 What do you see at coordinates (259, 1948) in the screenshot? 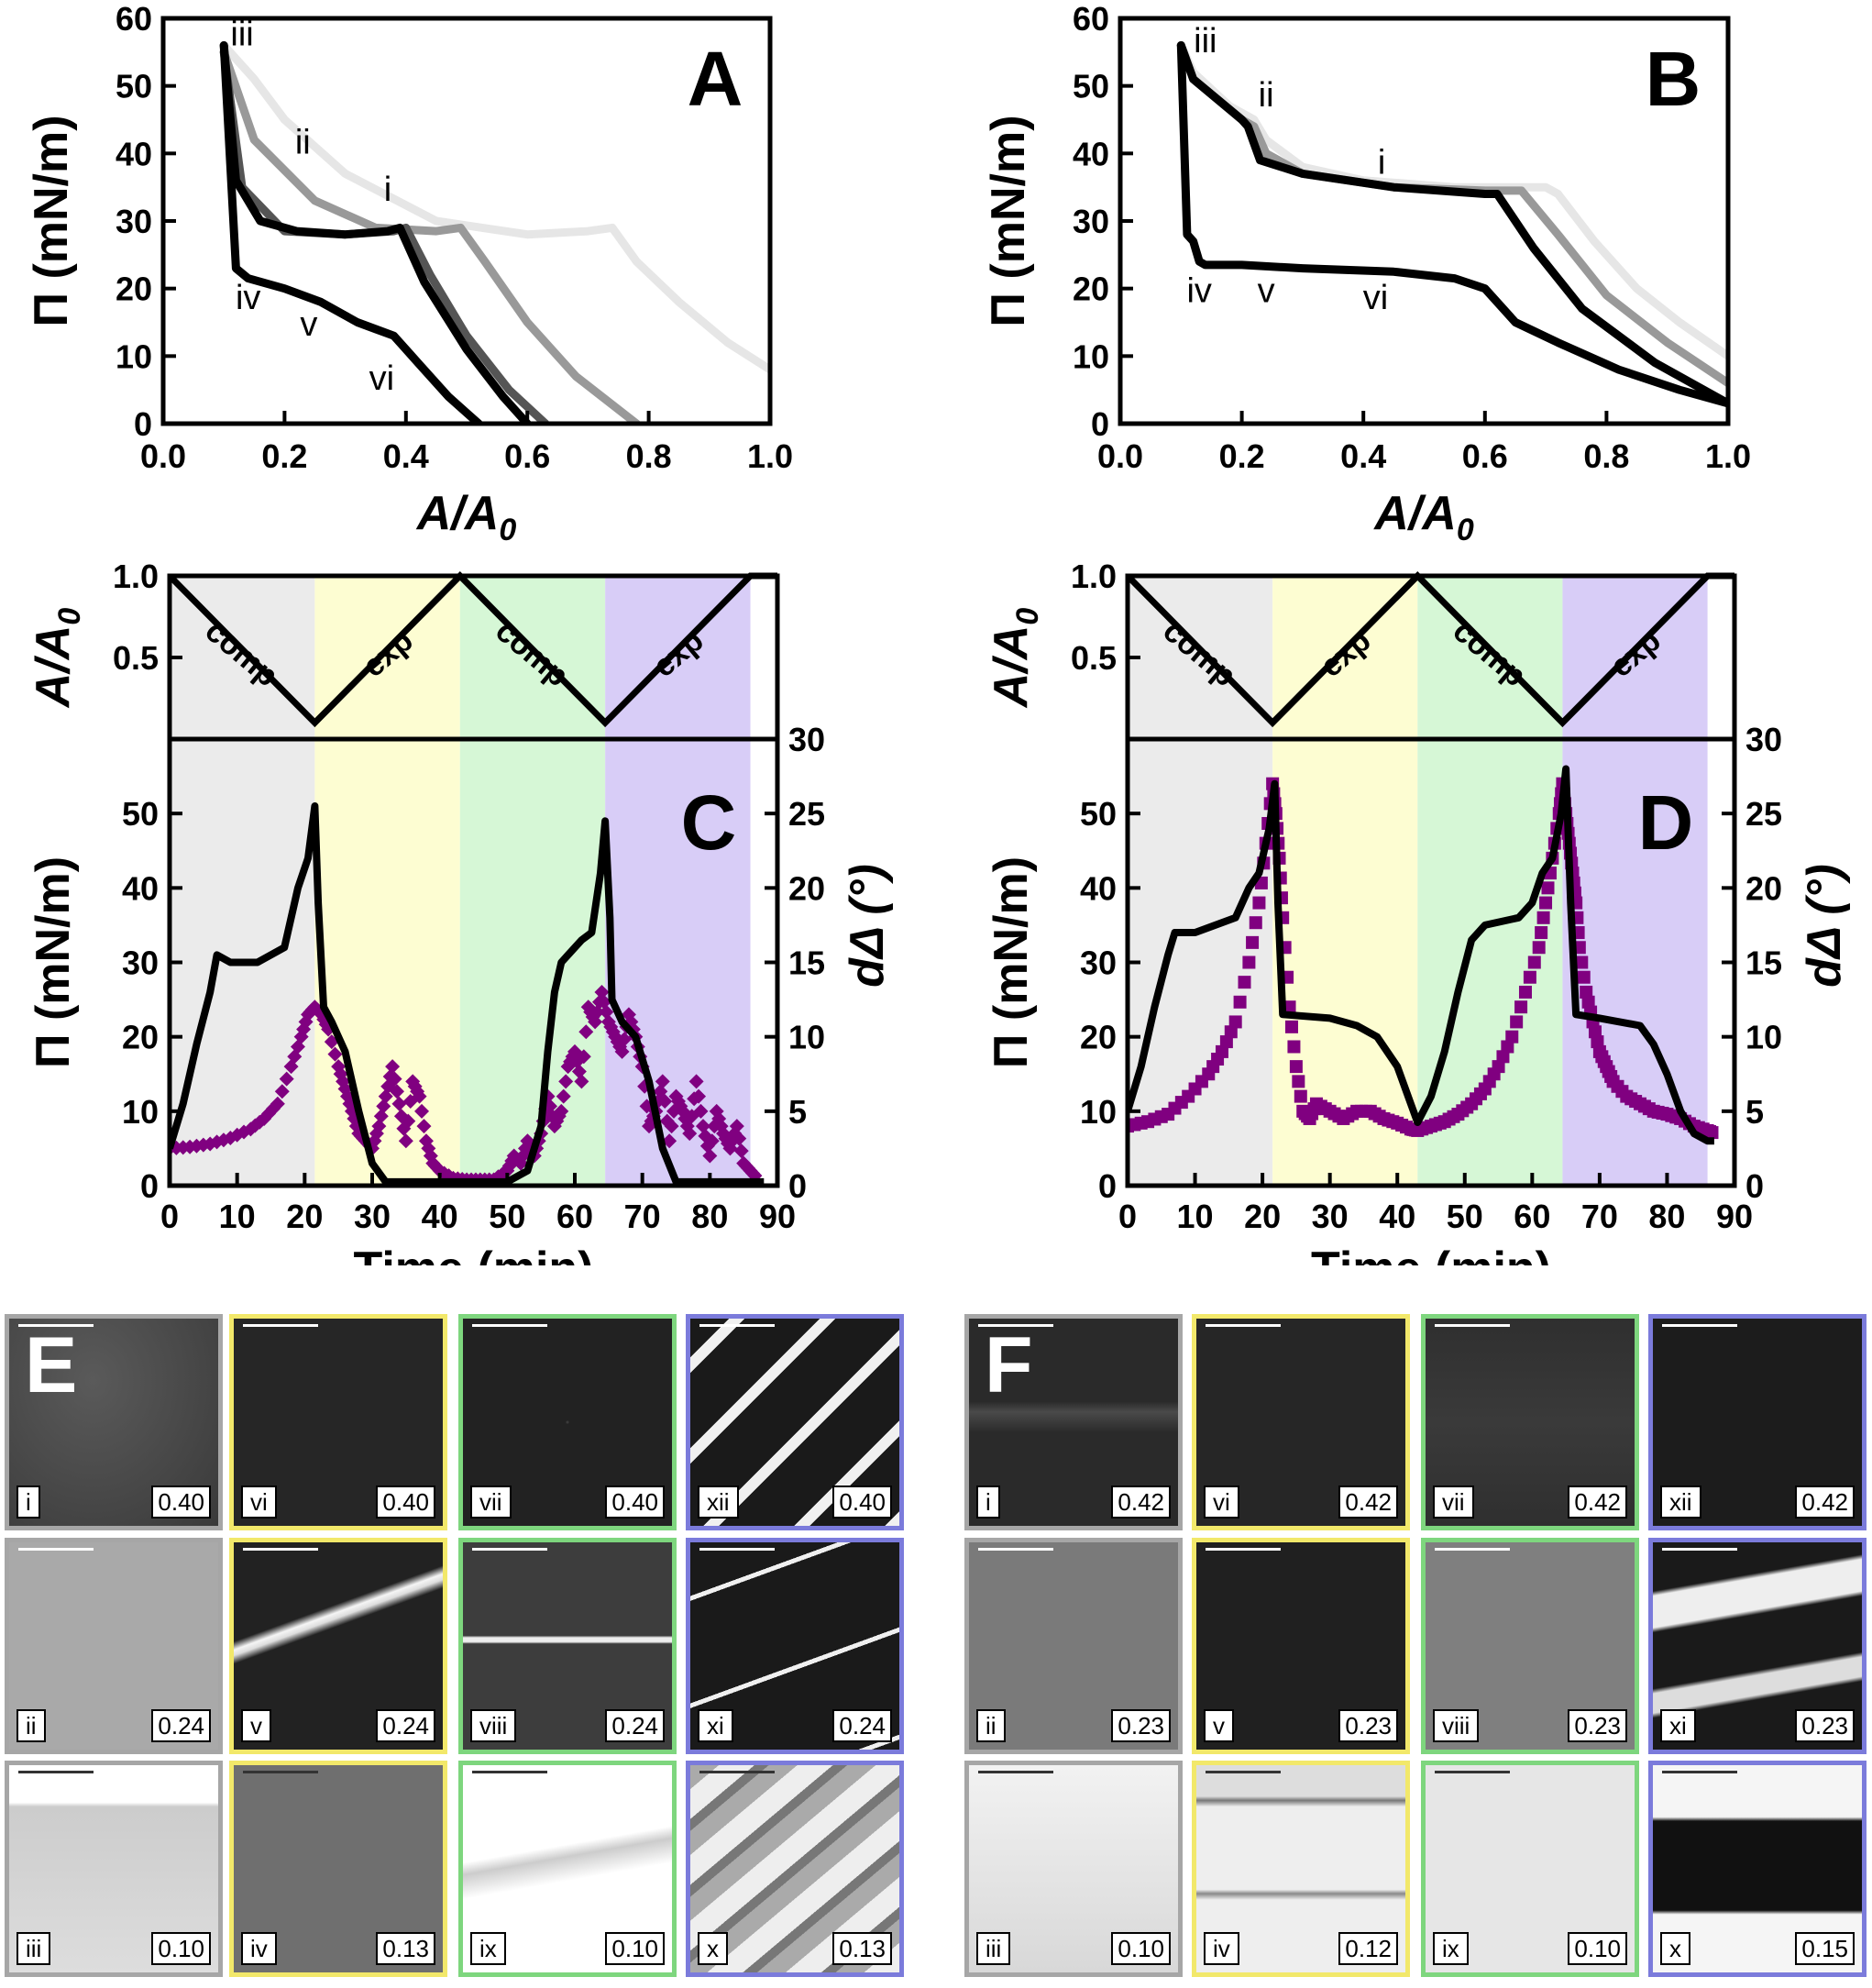
I see `micrograph-label: iv` at bounding box center [259, 1948].